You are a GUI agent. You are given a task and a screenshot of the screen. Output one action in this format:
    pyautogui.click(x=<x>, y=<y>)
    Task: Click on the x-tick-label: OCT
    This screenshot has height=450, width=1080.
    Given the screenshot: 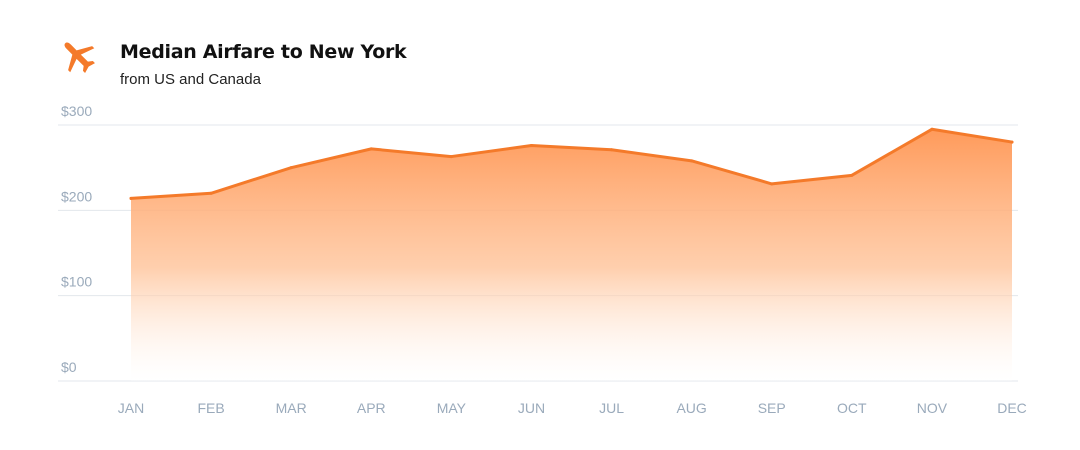 What is the action you would take?
    pyautogui.click(x=852, y=408)
    